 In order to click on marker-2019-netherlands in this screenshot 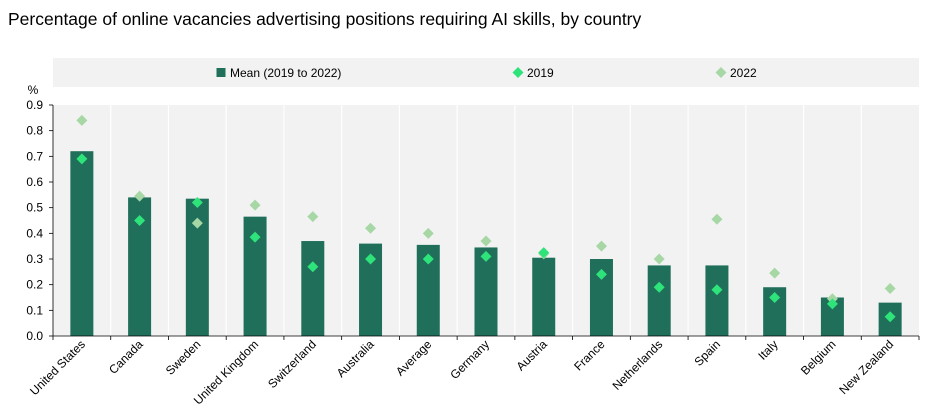, I will do `click(659, 287)`.